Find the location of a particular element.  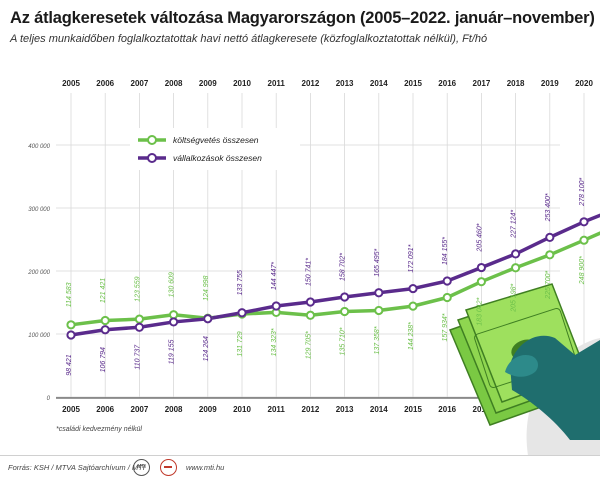

x-tick-label-top: 2014 is located at coordinates (379, 83).